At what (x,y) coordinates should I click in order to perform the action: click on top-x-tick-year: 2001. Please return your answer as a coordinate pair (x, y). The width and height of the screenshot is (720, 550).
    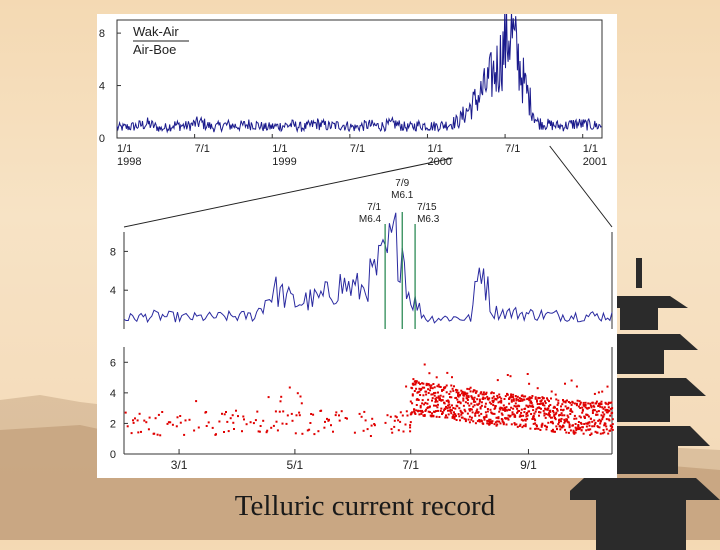
    Looking at the image, I should click on (595, 162).